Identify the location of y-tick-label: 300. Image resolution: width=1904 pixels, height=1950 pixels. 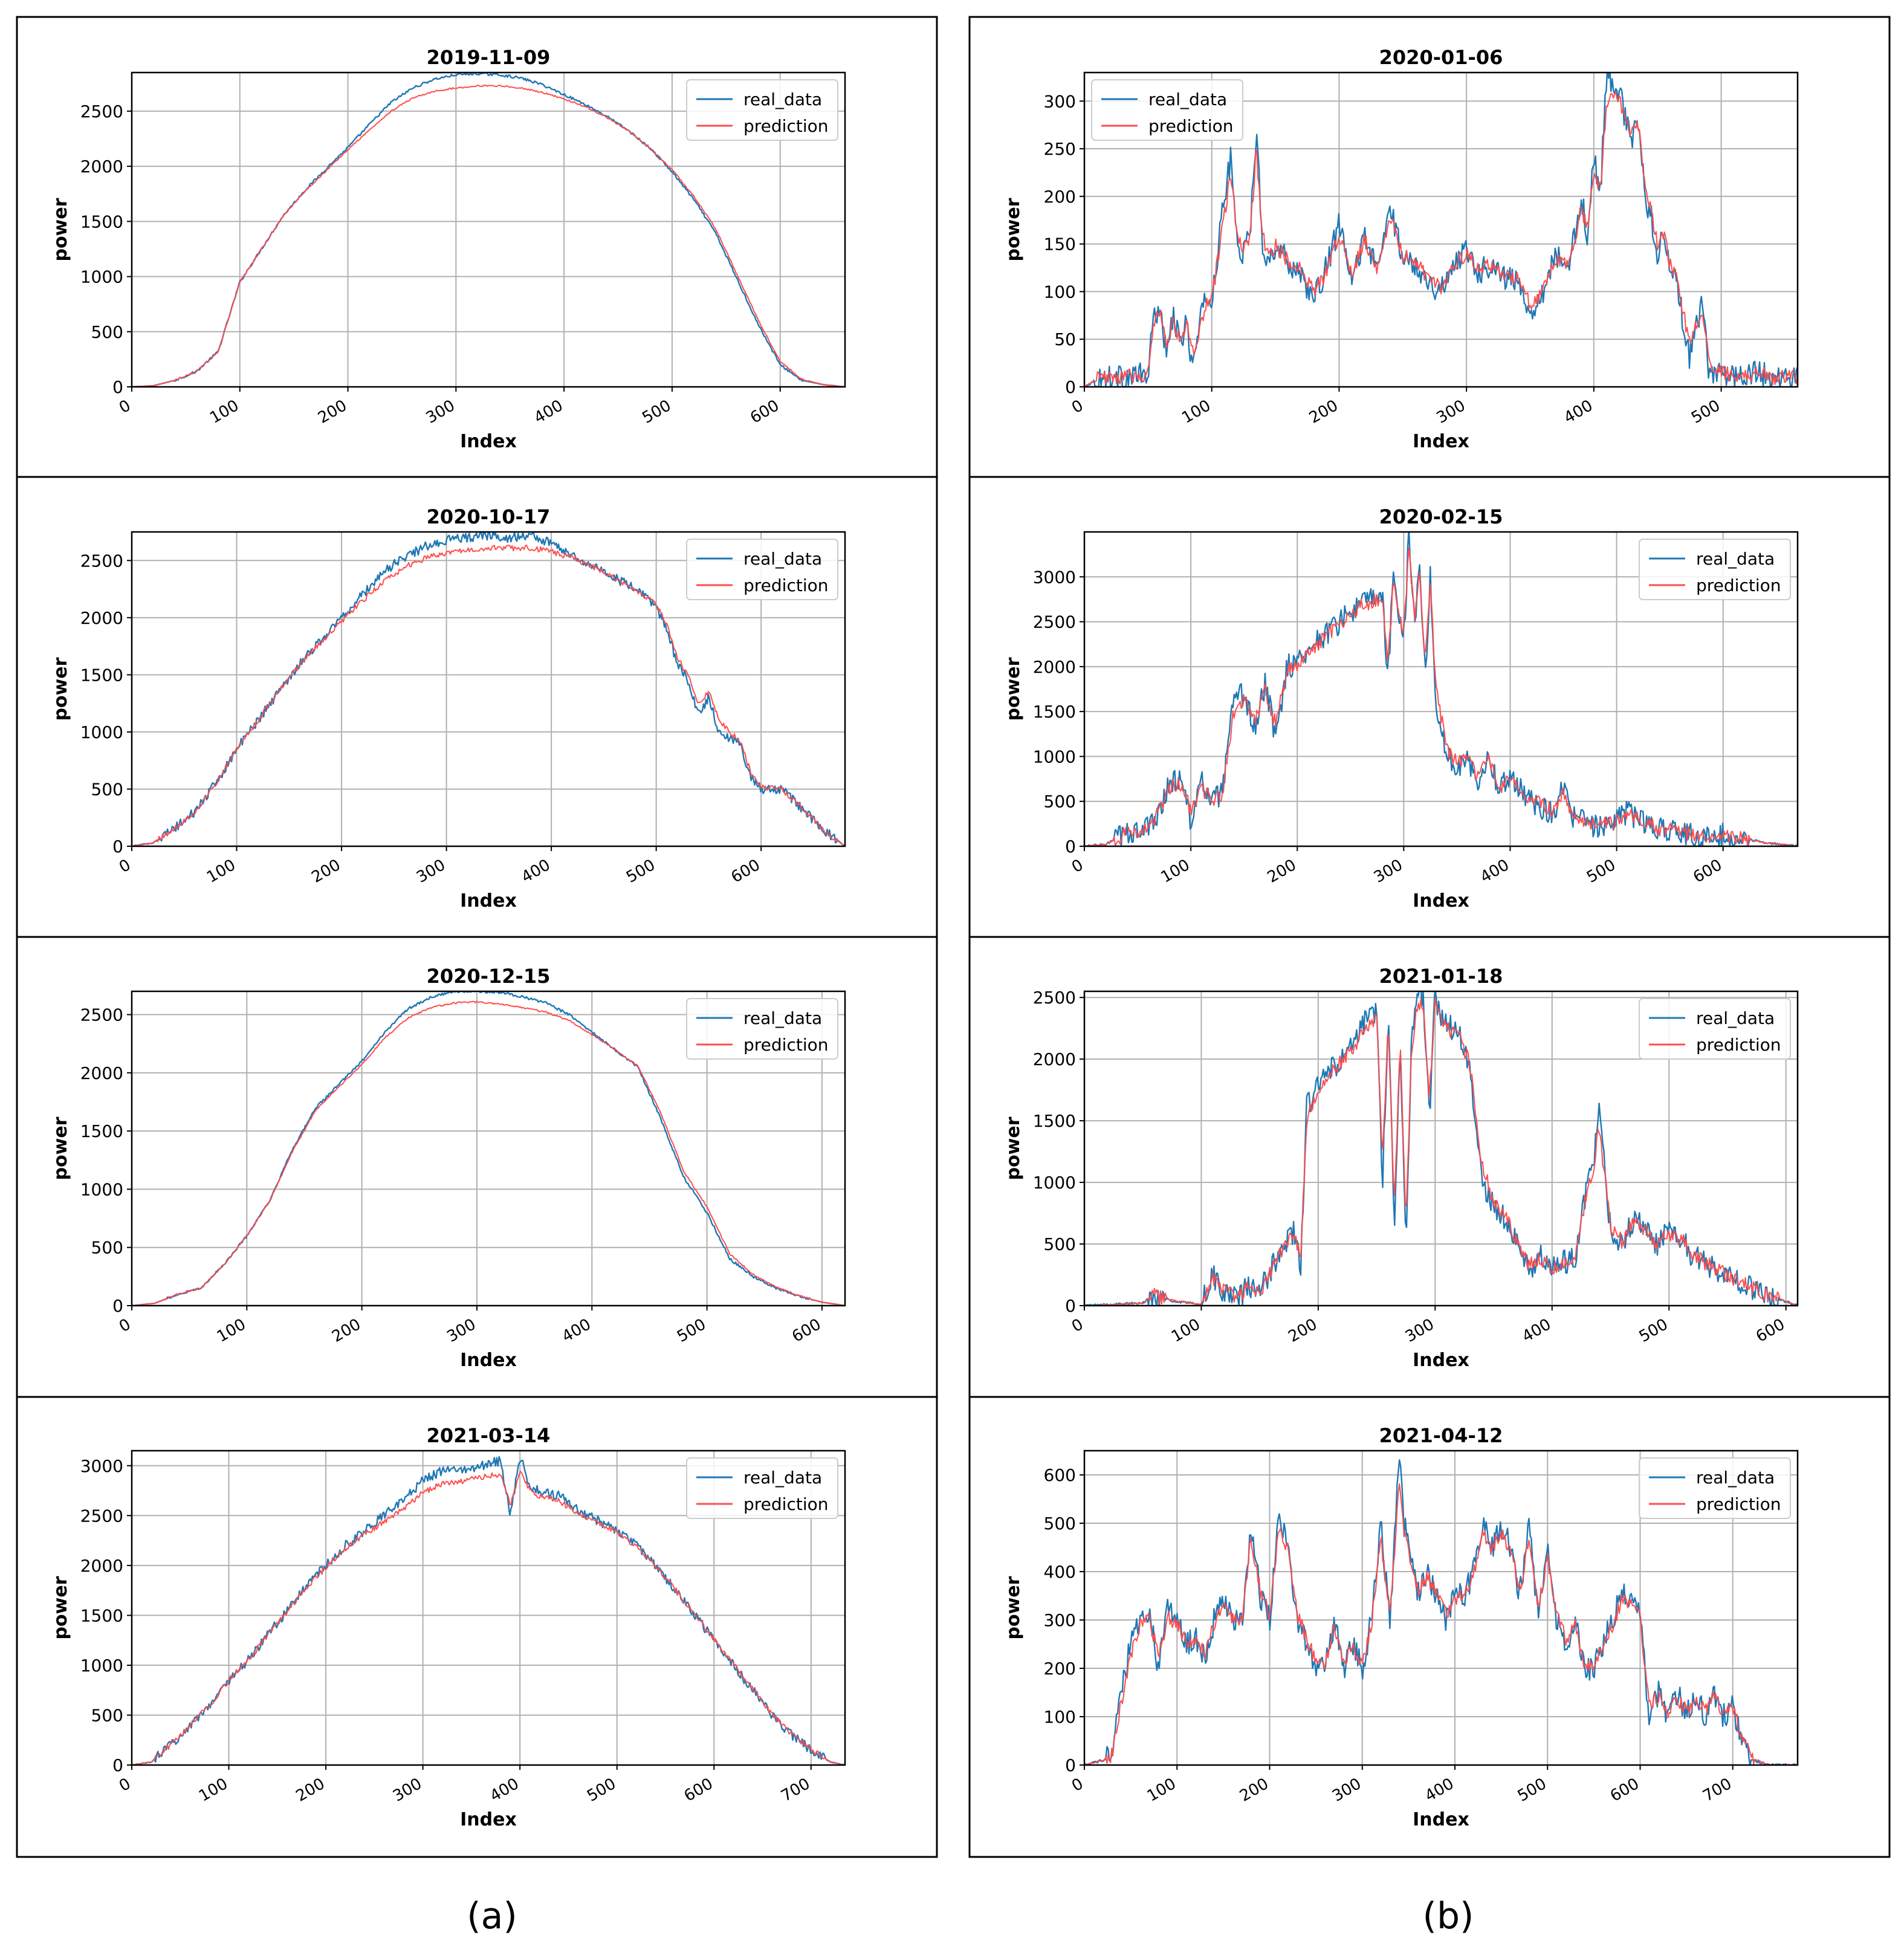
(1060, 101).